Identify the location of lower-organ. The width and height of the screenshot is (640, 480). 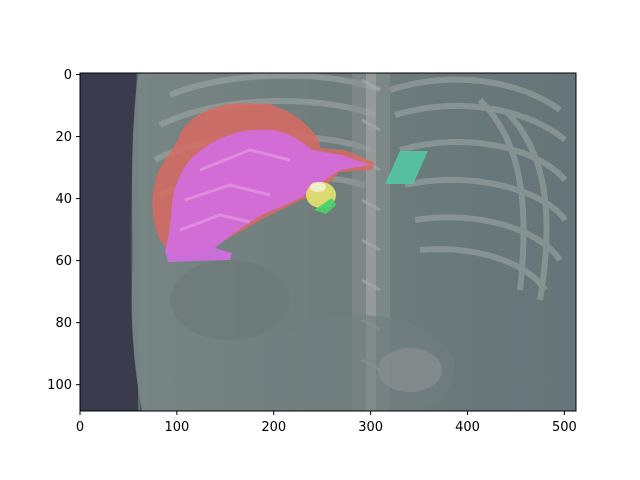
(410, 370).